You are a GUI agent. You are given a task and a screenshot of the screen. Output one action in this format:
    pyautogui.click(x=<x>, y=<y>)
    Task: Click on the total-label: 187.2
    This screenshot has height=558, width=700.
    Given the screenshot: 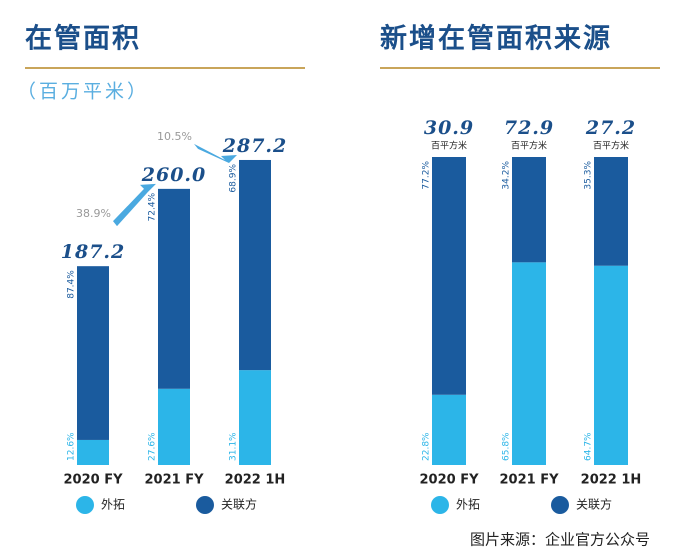 What is the action you would take?
    pyautogui.click(x=93, y=252)
    